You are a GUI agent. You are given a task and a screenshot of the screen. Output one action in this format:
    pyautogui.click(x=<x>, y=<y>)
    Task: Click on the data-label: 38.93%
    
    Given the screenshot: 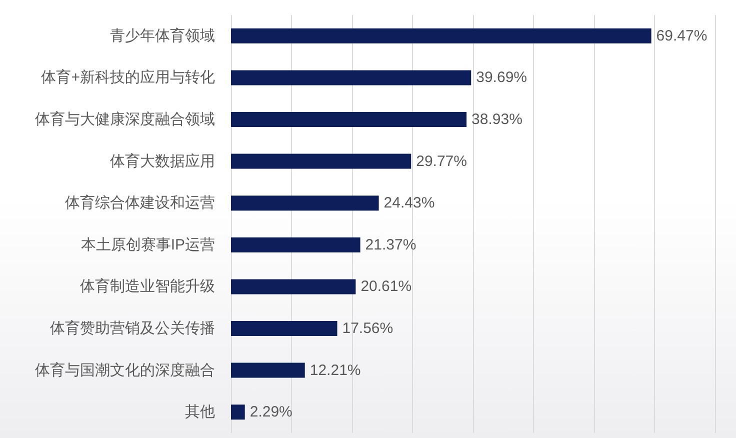 What is the action you would take?
    pyautogui.click(x=497, y=119)
    